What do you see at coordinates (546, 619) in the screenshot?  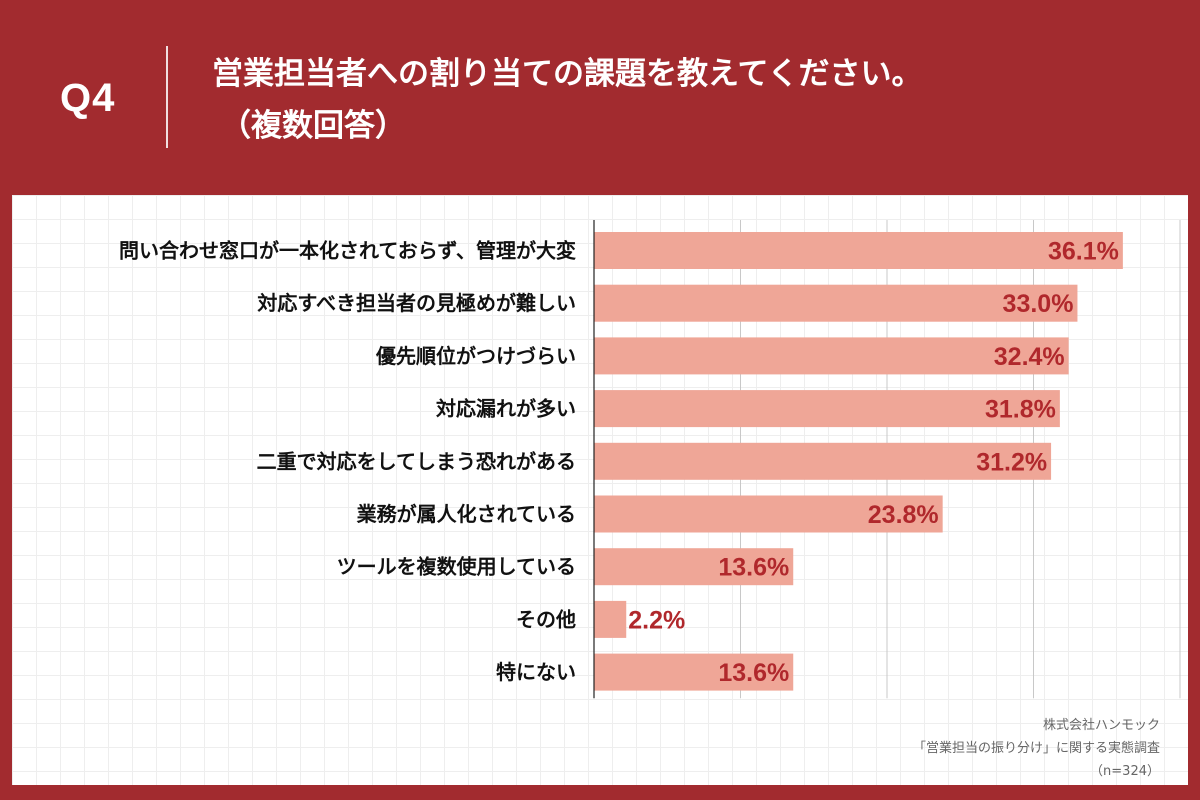 I see `category-label-8: その他` at bounding box center [546, 619].